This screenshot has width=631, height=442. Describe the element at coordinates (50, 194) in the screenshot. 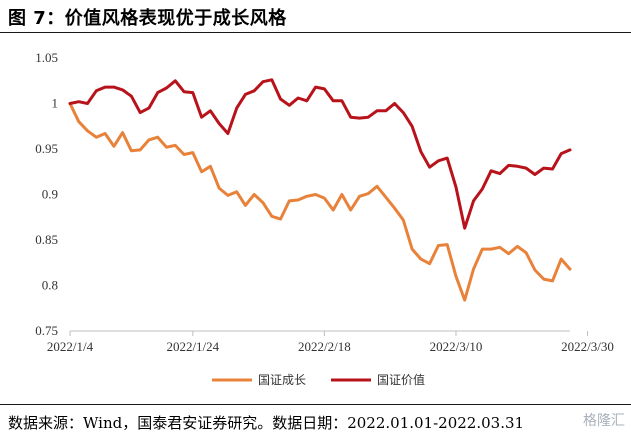

I see `y-tick-label: 0.9` at that location.